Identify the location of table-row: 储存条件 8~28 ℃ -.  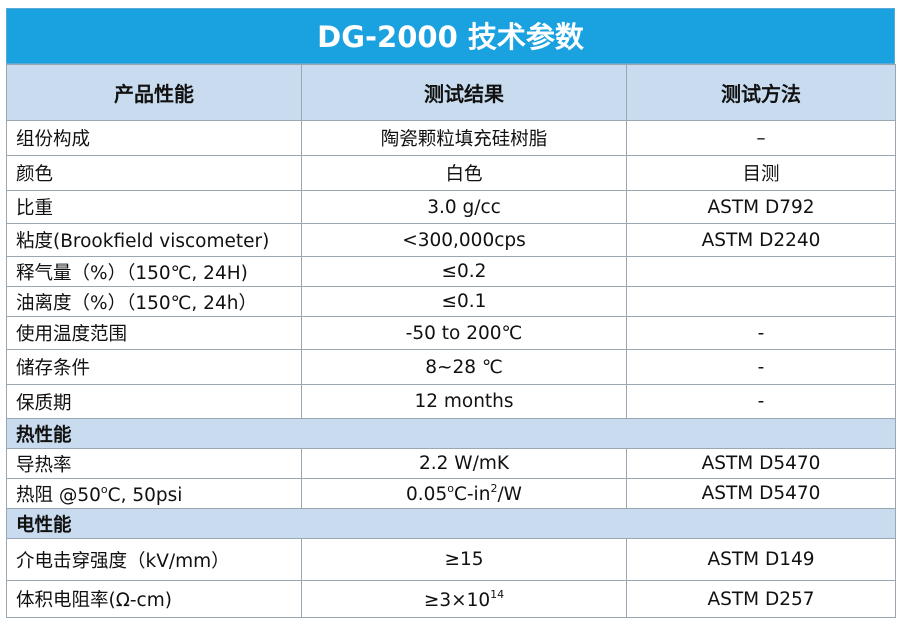
(451, 367).